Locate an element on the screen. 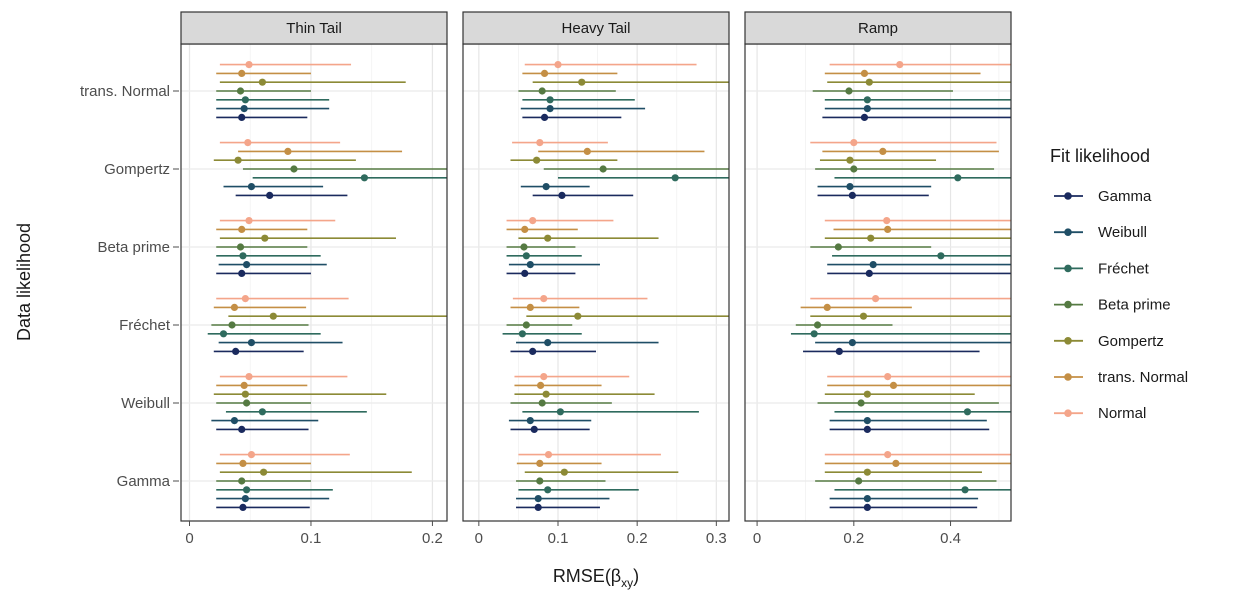 The height and width of the screenshot is (597, 1233). legend-label: Beta prime is located at coordinates (1134, 305).